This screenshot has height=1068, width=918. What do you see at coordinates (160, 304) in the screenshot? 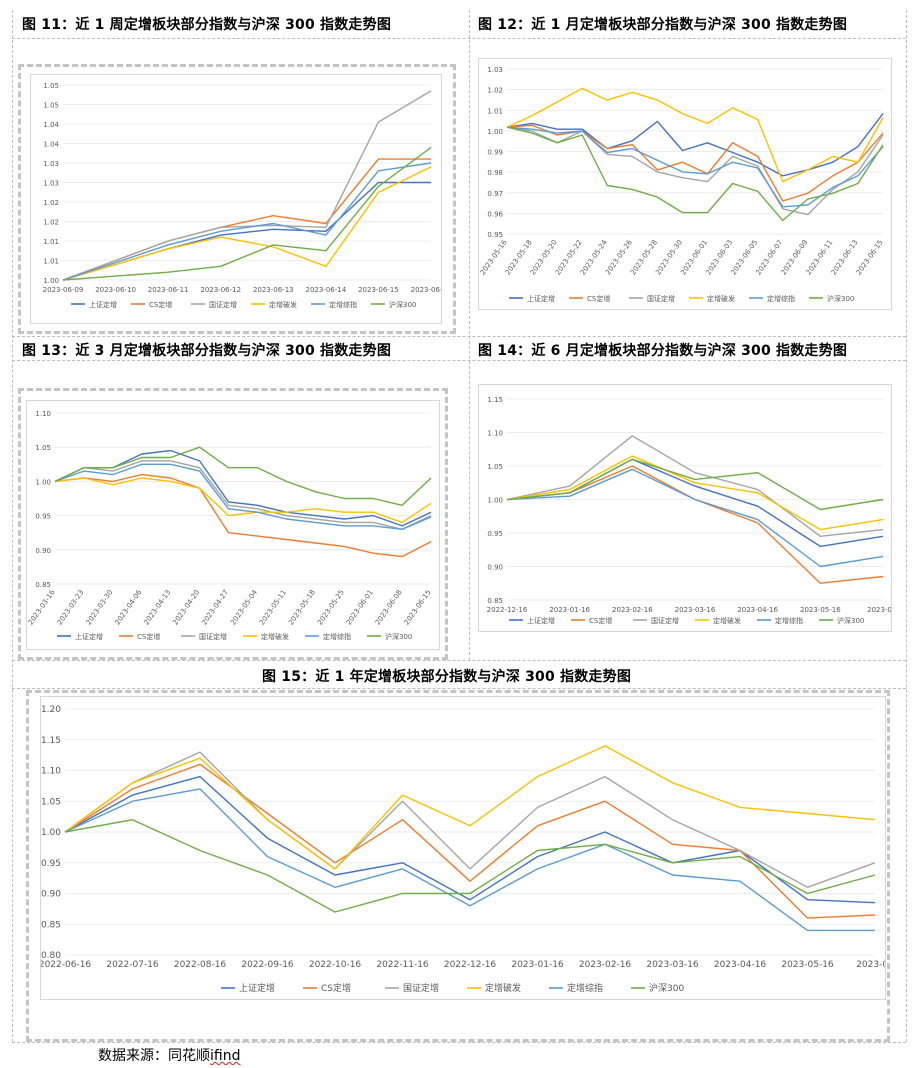
I see `fig11-legend-label: CS定增` at bounding box center [160, 304].